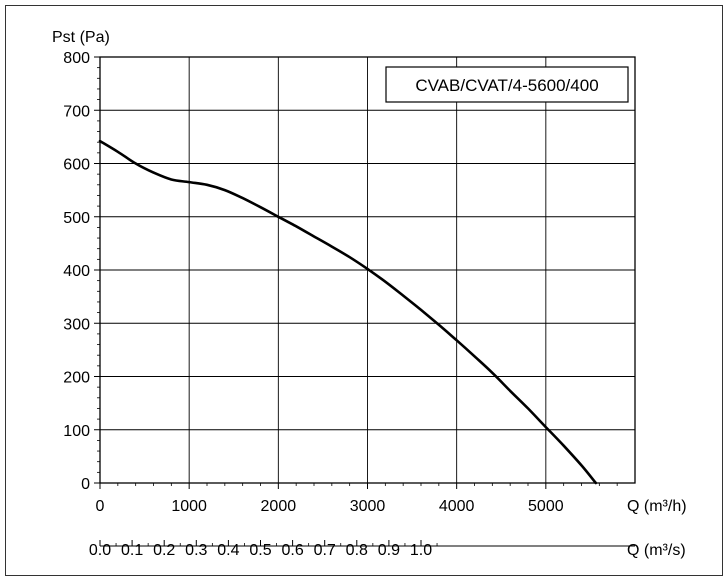 The image size is (728, 586). Describe the element at coordinates (656, 550) in the screenshot. I see `x2-axis-unit-label: Q (m³/s)` at that location.